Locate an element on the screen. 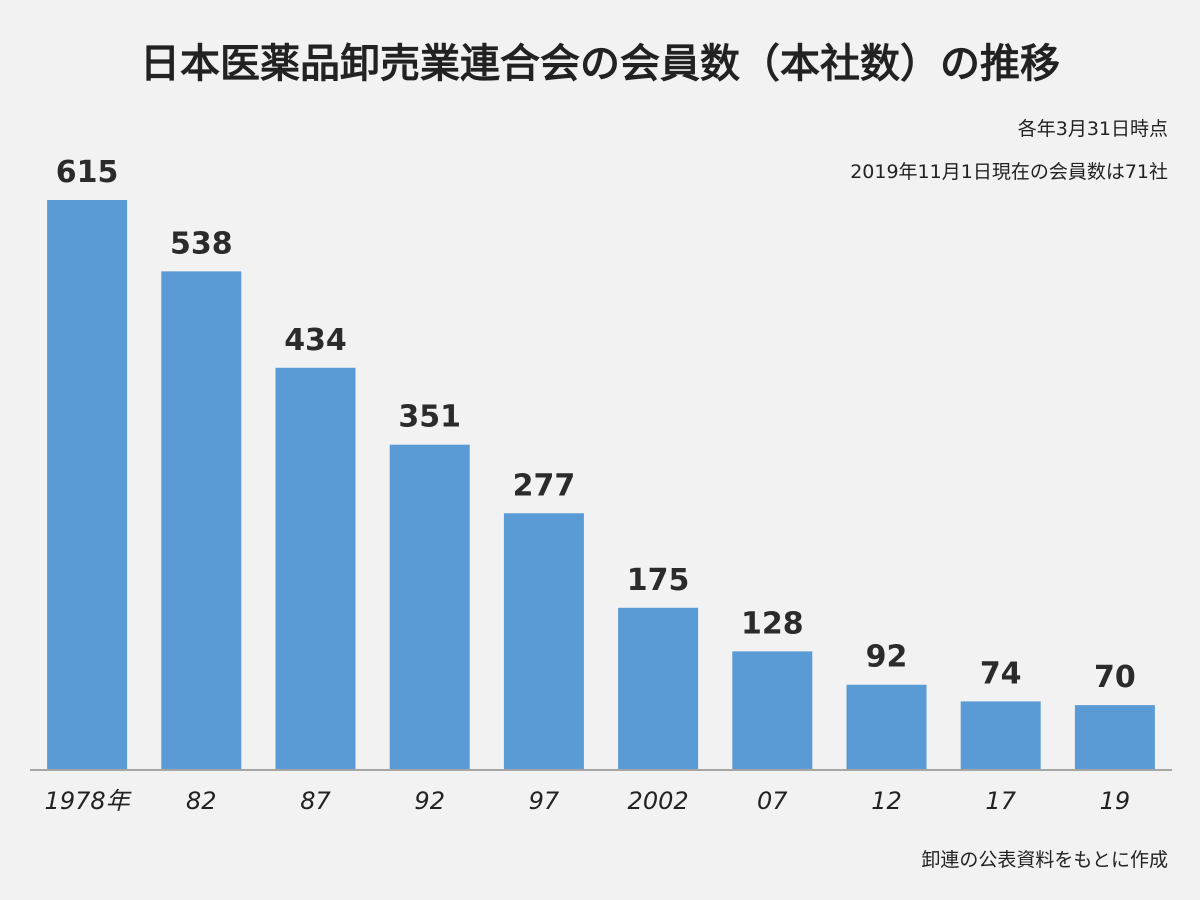 This screenshot has height=900, width=1200. x-tick-label-1: 82 is located at coordinates (201, 801).